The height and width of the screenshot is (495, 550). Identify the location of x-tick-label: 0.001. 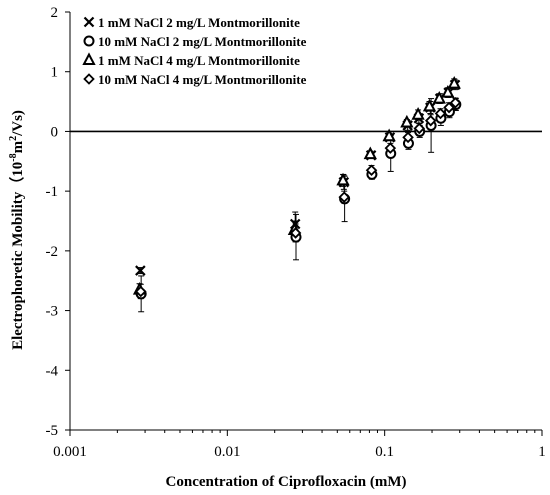
(70, 452).